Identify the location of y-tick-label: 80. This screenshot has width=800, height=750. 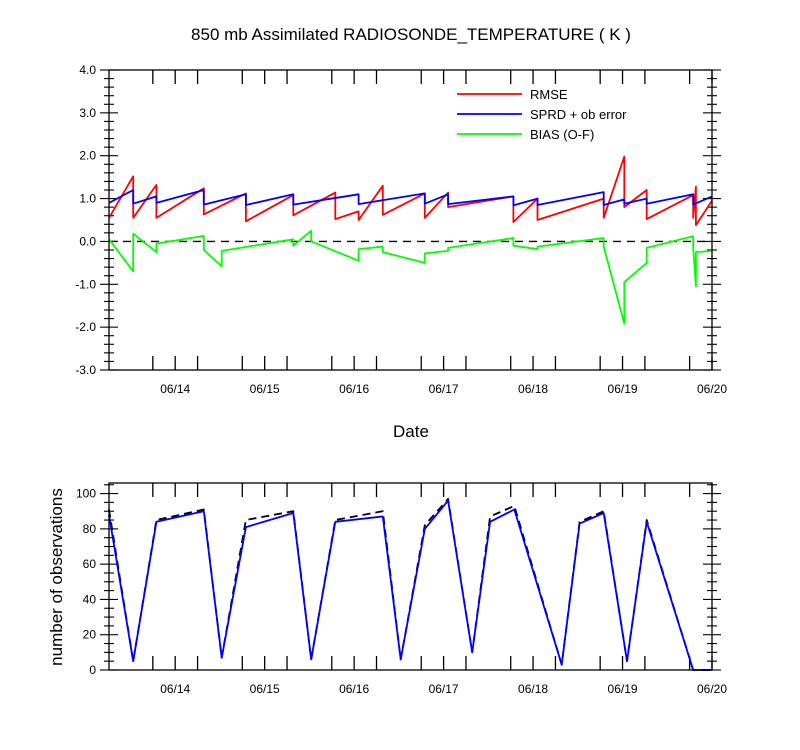
(90, 529).